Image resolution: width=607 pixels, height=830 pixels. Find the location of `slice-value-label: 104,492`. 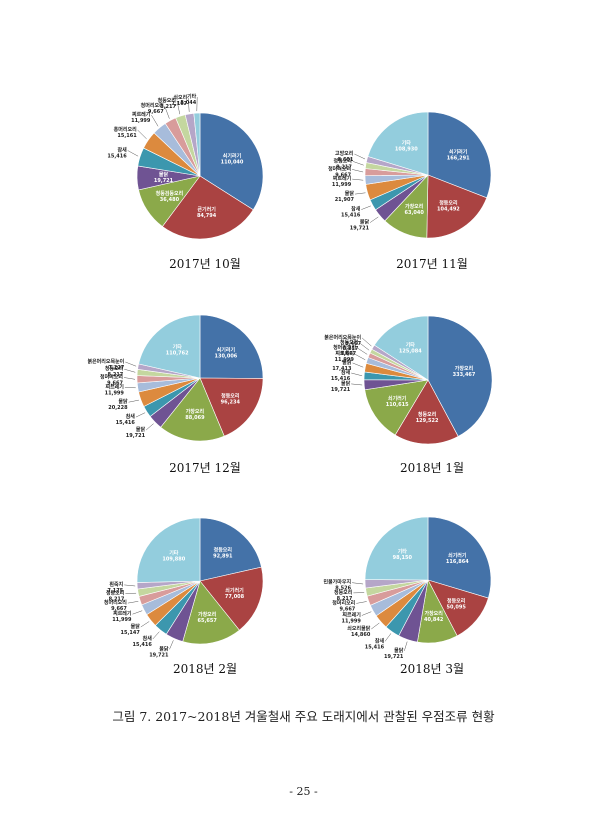

slice-value-label: 104,492 is located at coordinates (448, 209).